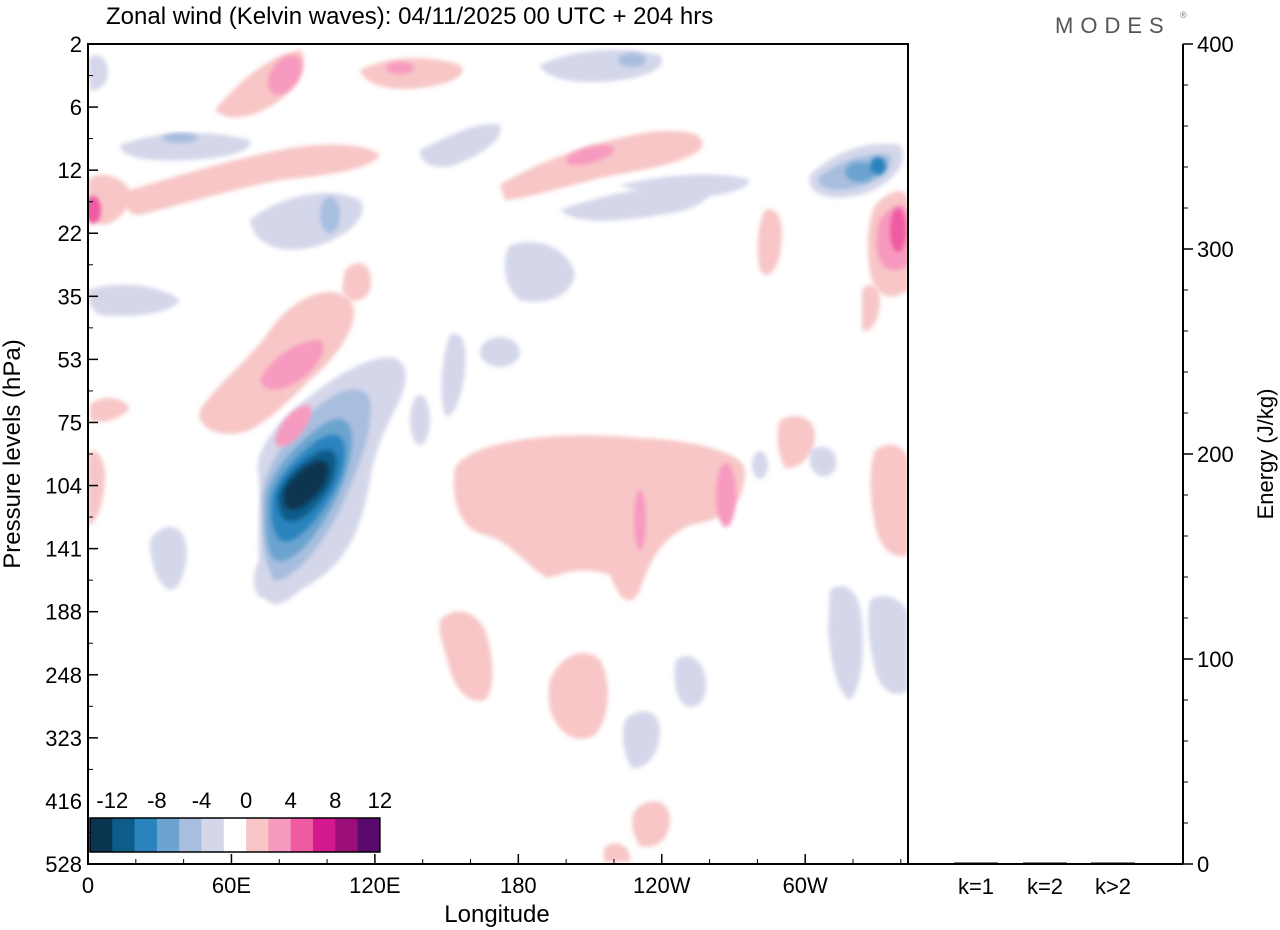  I want to click on y-tick-label: 416, so click(63, 801).